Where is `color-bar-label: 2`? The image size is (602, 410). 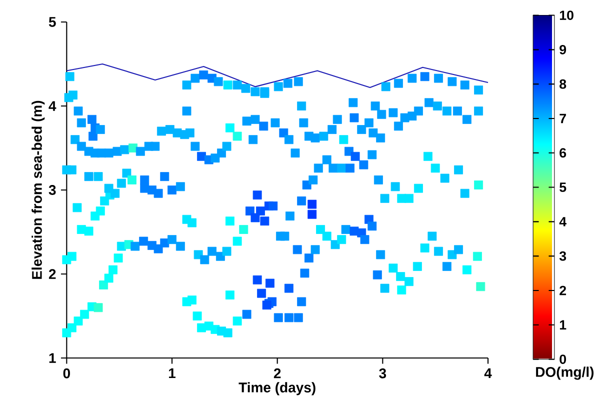
color-bar-label: 2 is located at coordinates (563, 291).